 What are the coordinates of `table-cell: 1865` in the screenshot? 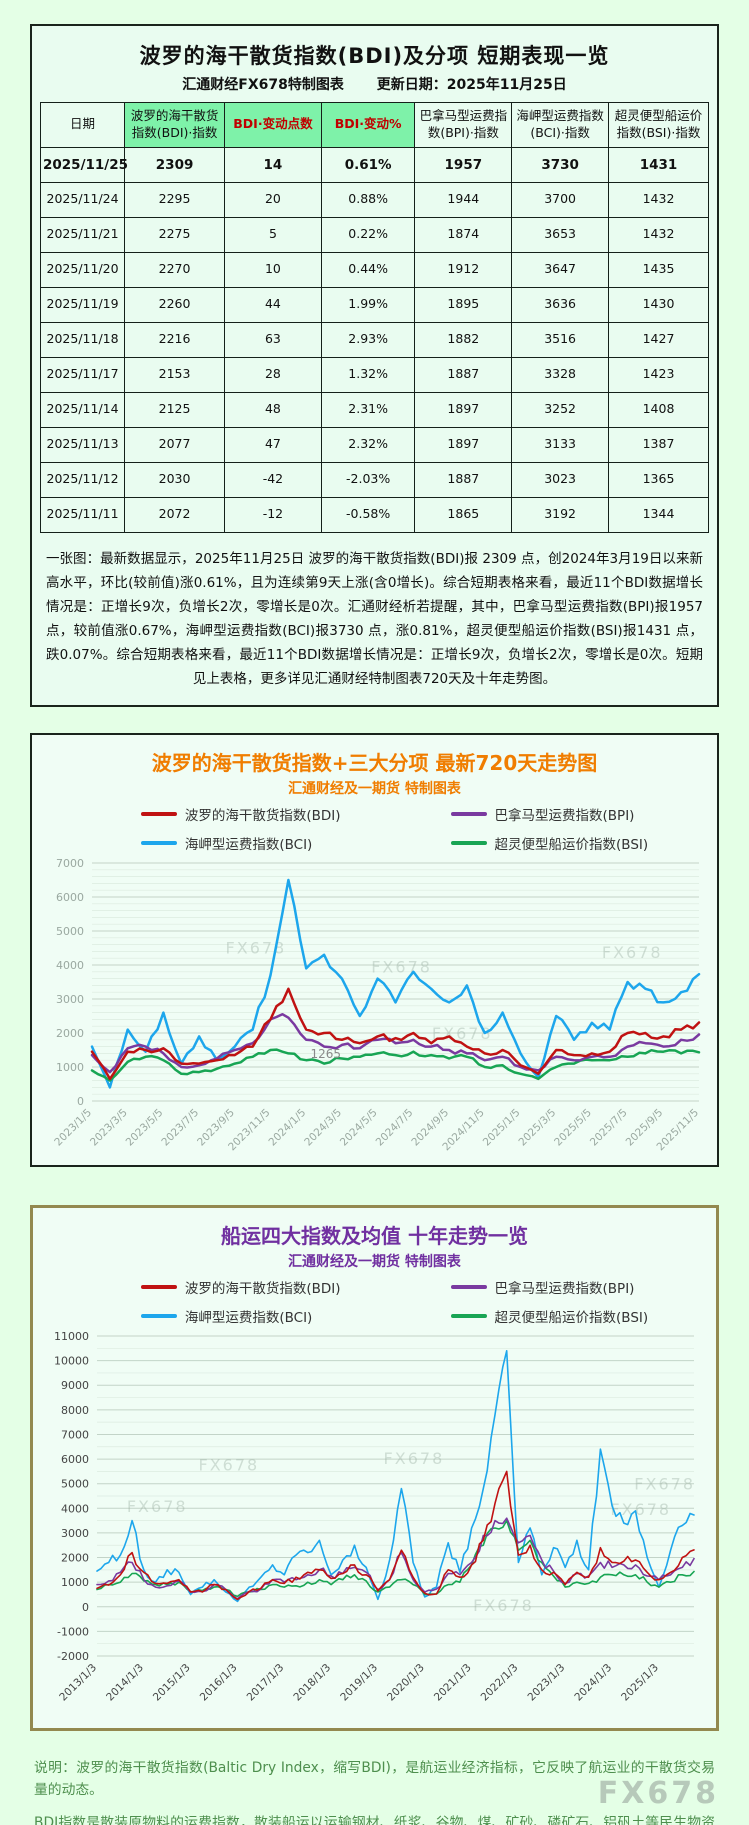 It's located at (463, 514).